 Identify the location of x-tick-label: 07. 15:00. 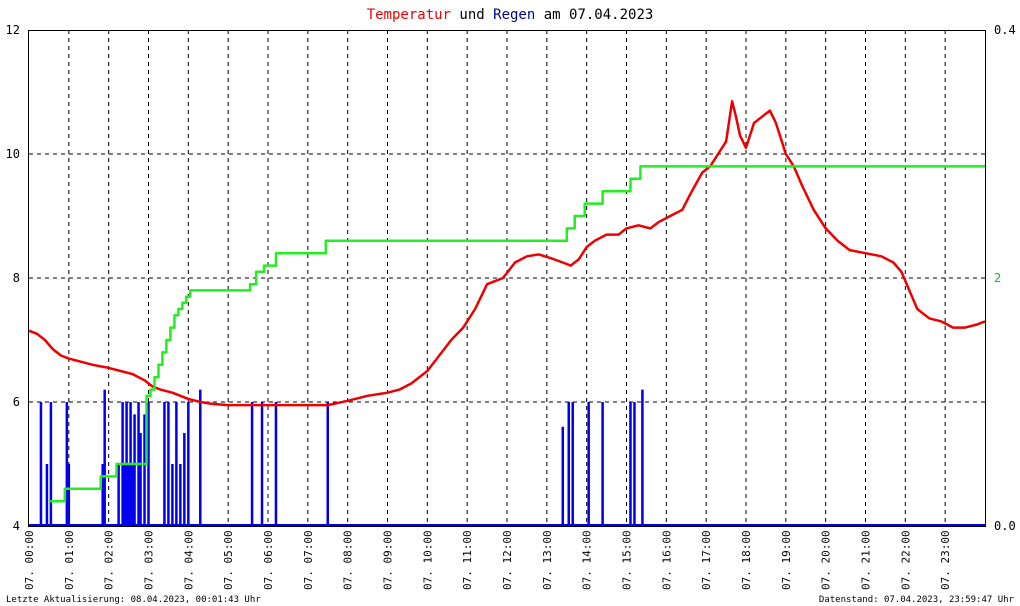
(627, 560).